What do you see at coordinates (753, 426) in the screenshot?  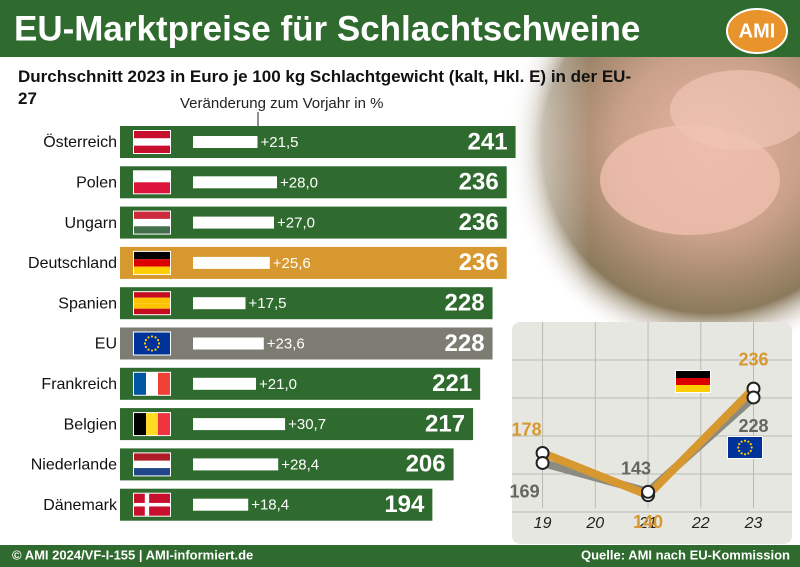 I see `value-label: 228` at bounding box center [753, 426].